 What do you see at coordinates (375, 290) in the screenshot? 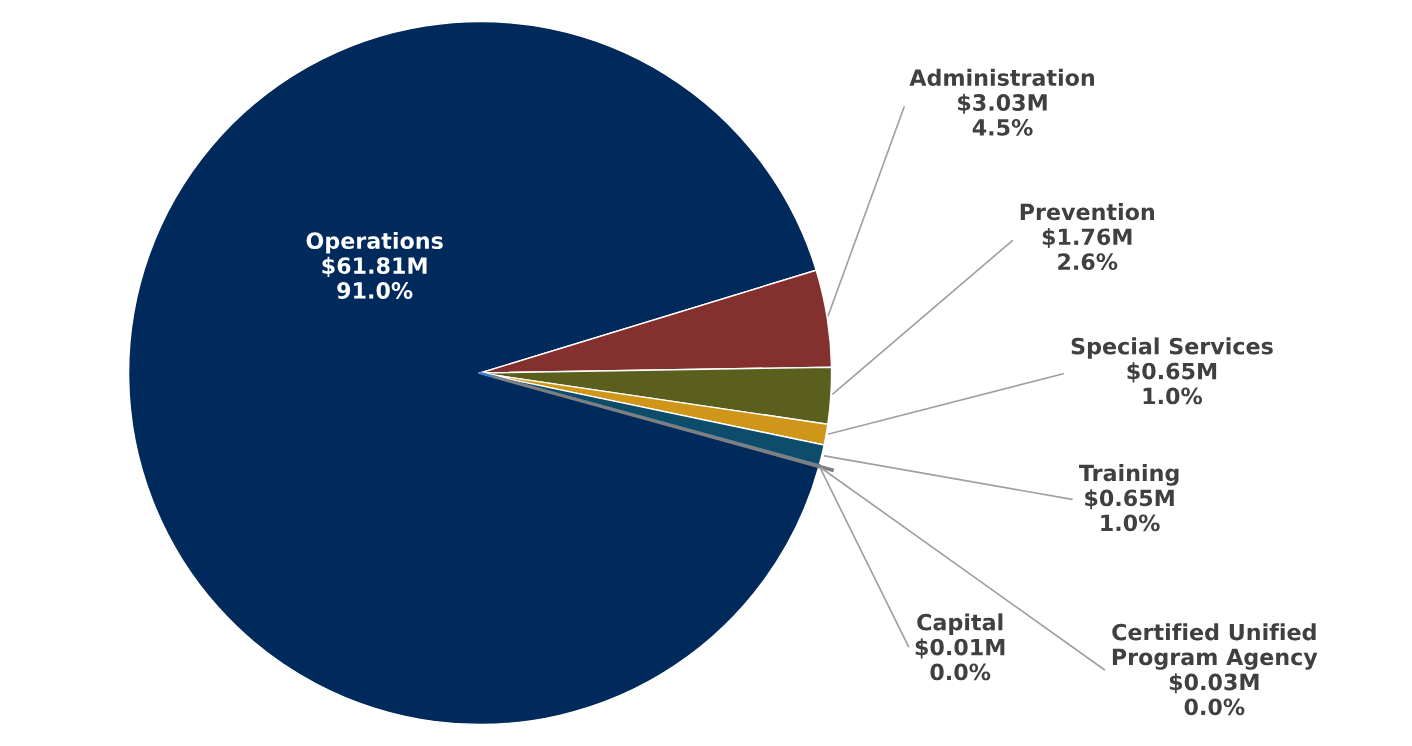
I see `text: 91.0%` at bounding box center [375, 290].